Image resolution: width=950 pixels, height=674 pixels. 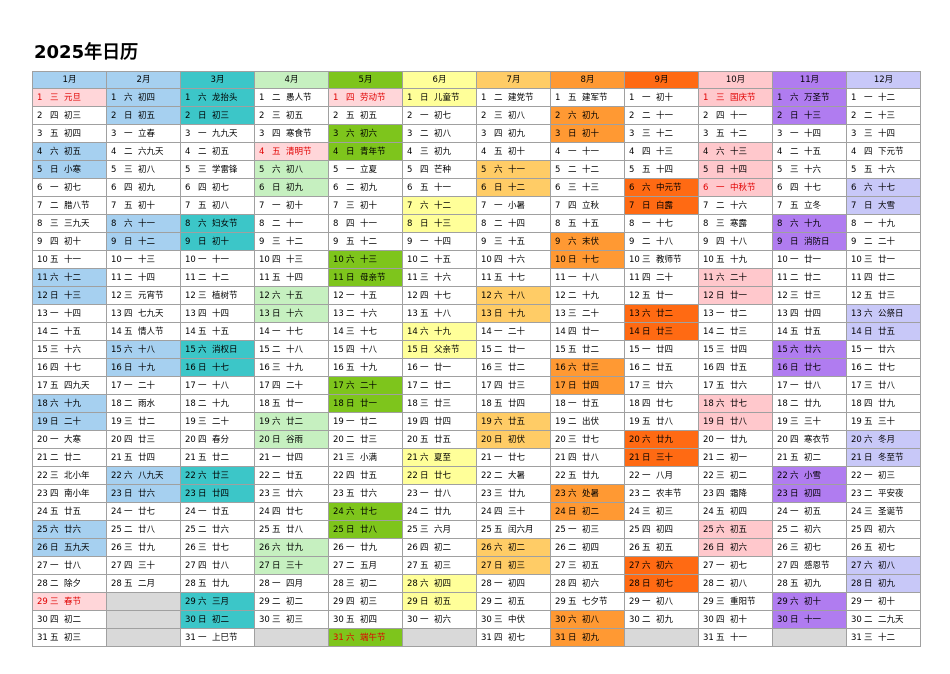 What do you see at coordinates (587, 115) in the screenshot?
I see `day-cell: 2 六初九` at bounding box center [587, 115].